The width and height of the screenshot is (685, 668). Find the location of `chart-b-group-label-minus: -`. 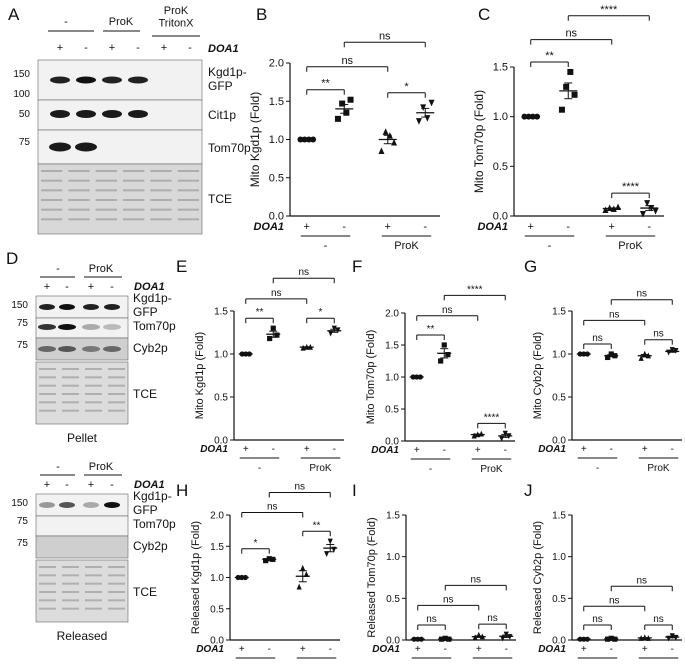

chart-b-group-label-minus: - is located at coordinates (326, 246).